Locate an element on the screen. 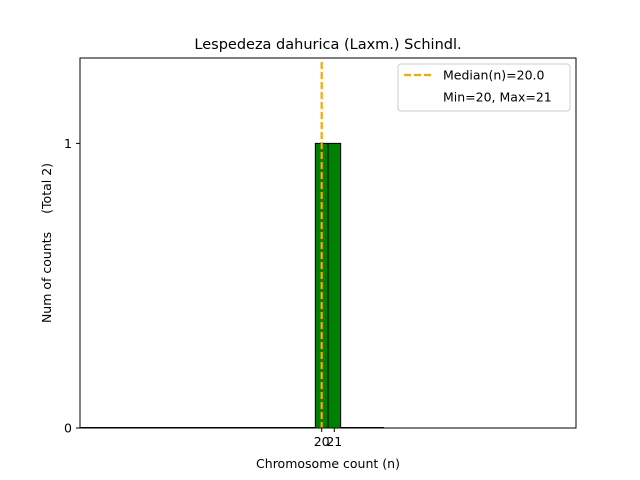 This screenshot has width=640, height=480. y-axis-label-text: Num of counts is located at coordinates (46, 277).